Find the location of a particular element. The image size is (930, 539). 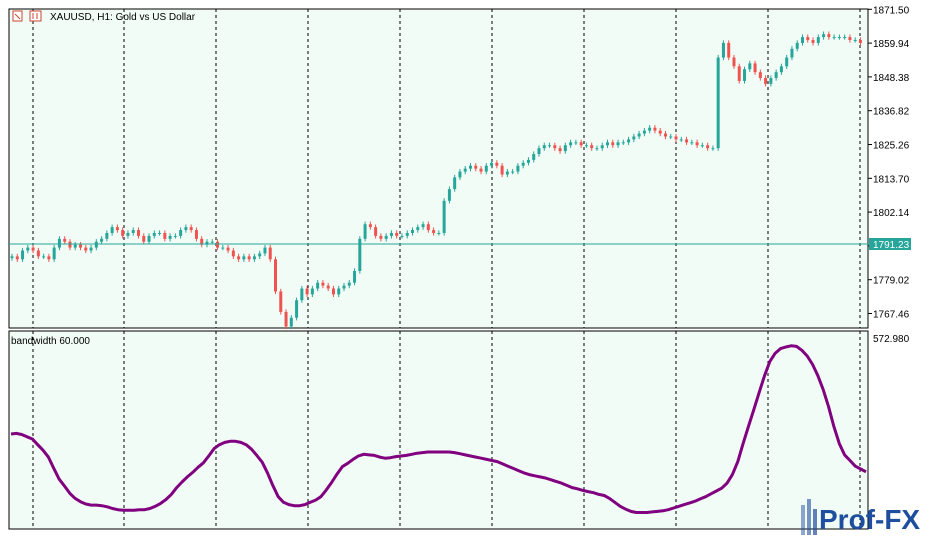

price-tick-label: 1871.50 is located at coordinates (891, 10).